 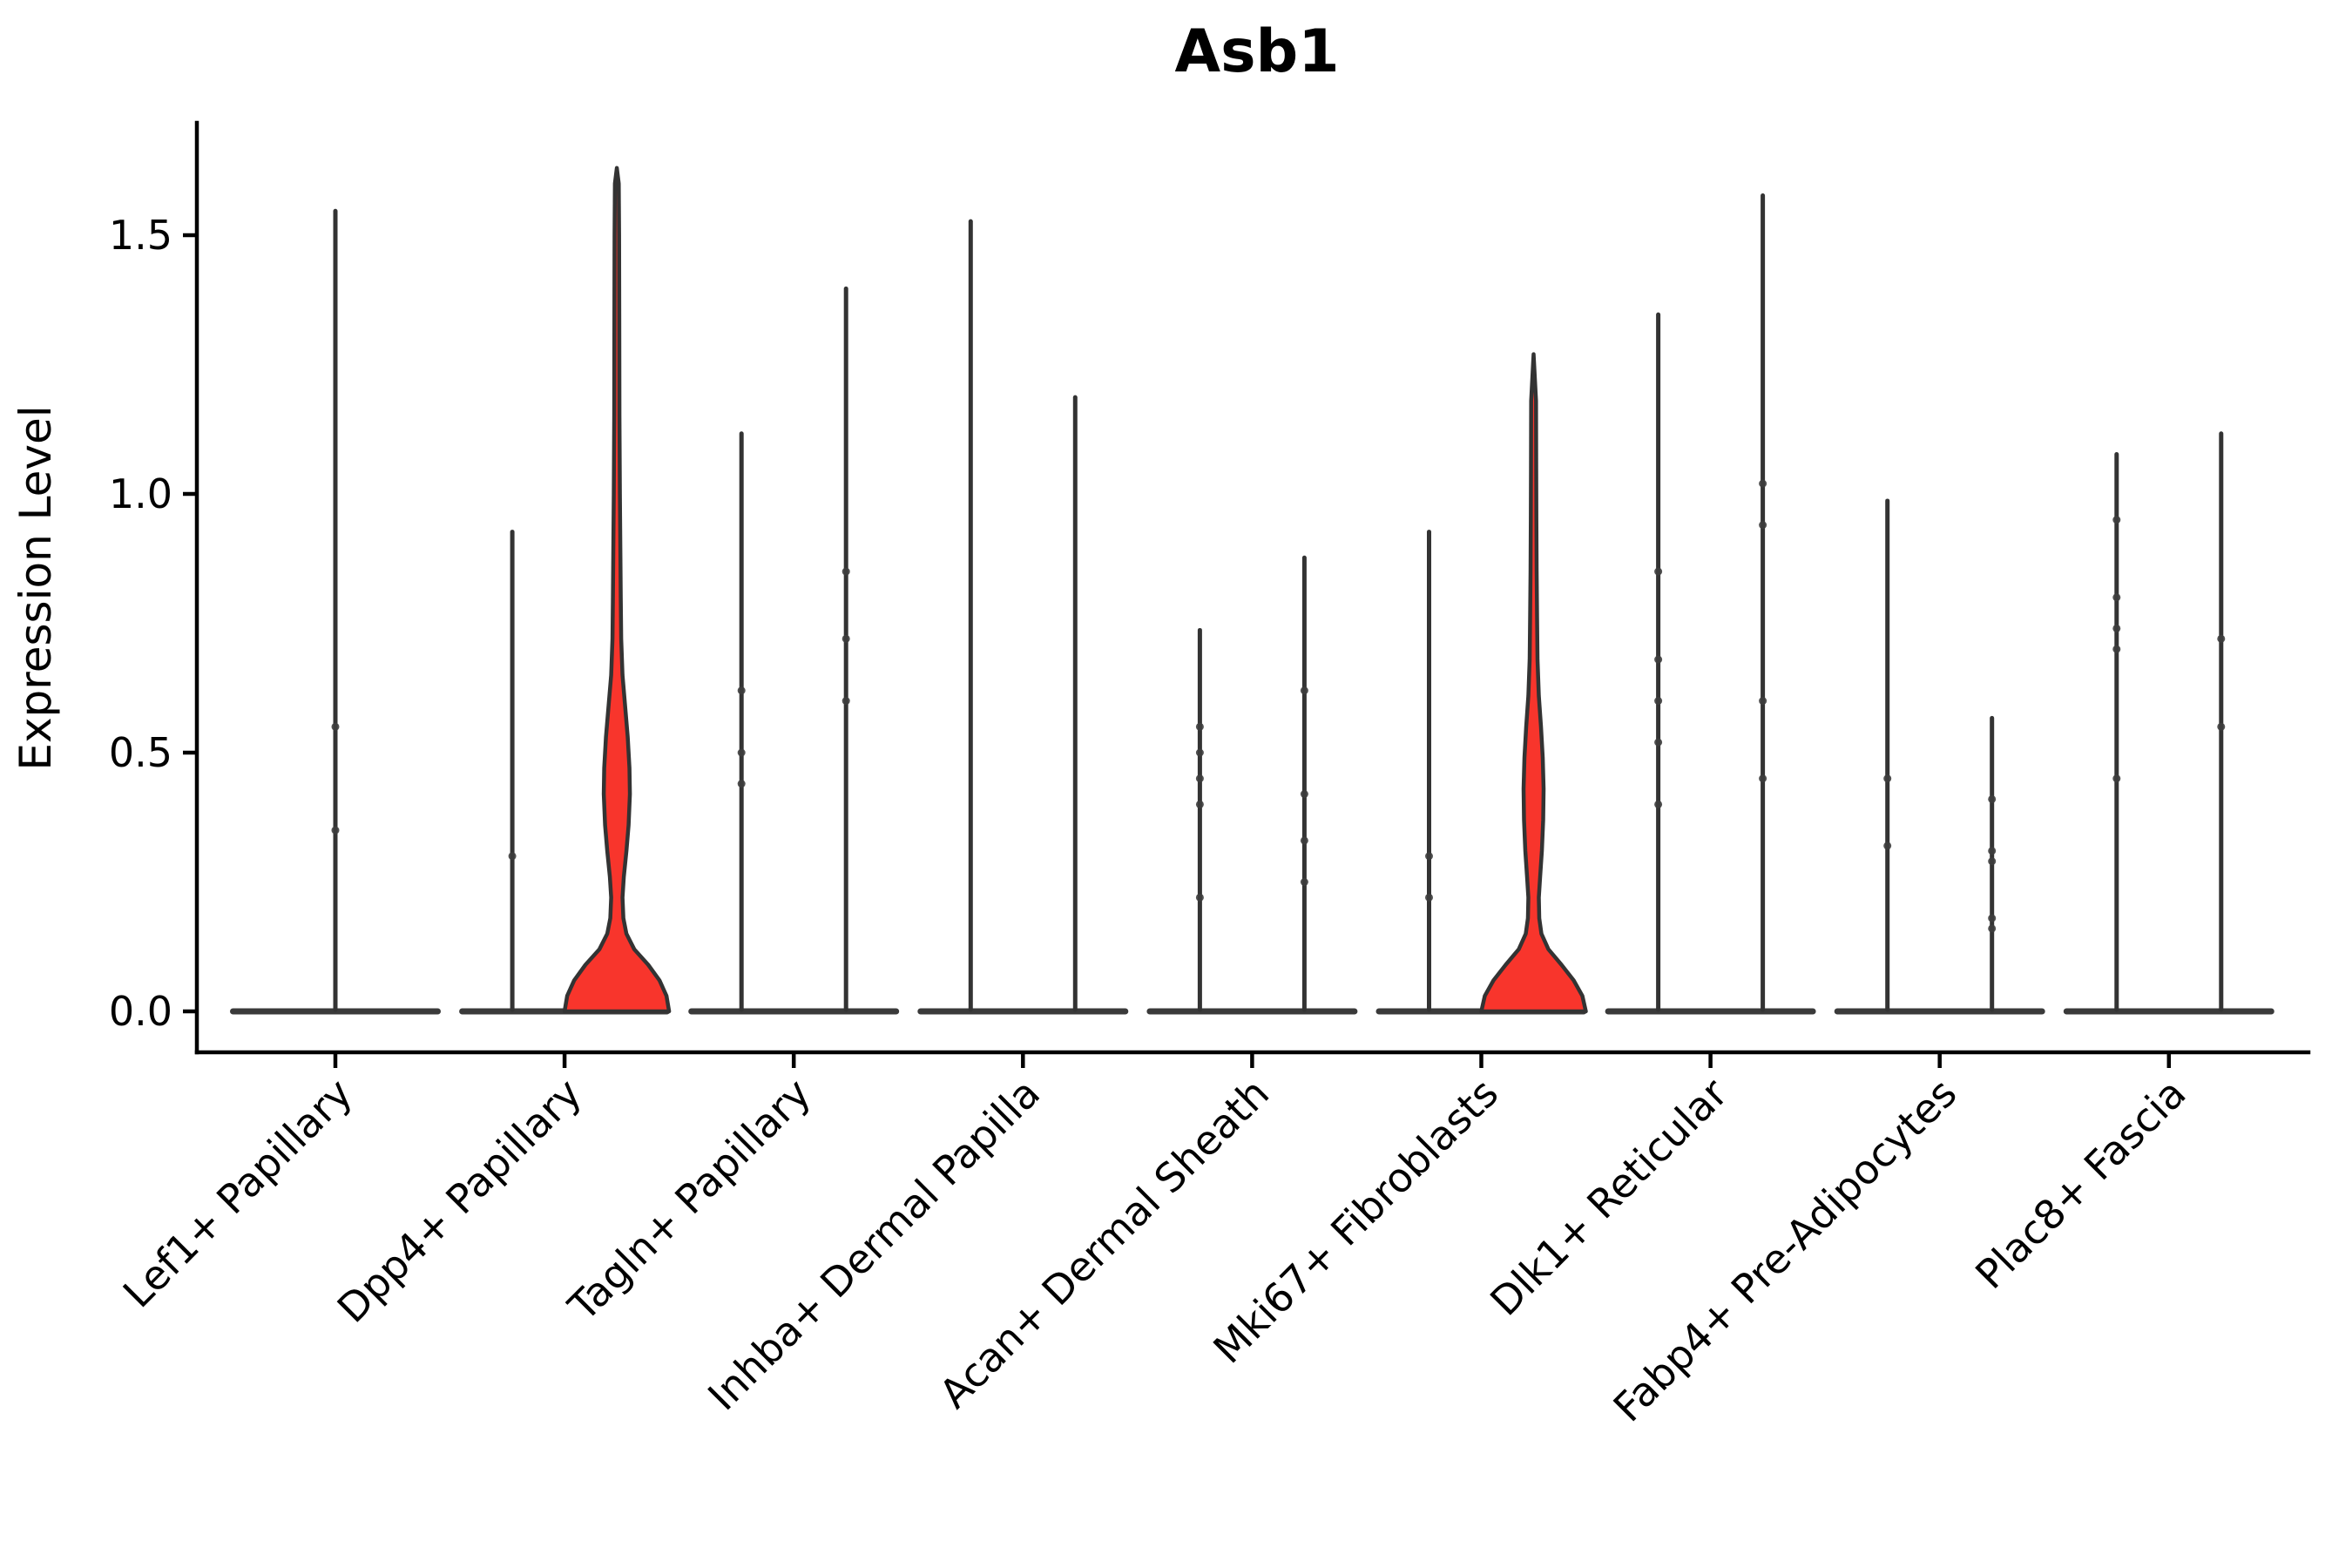 What do you see at coordinates (140, 494) in the screenshot?
I see `y-tick-label: 1.0` at bounding box center [140, 494].